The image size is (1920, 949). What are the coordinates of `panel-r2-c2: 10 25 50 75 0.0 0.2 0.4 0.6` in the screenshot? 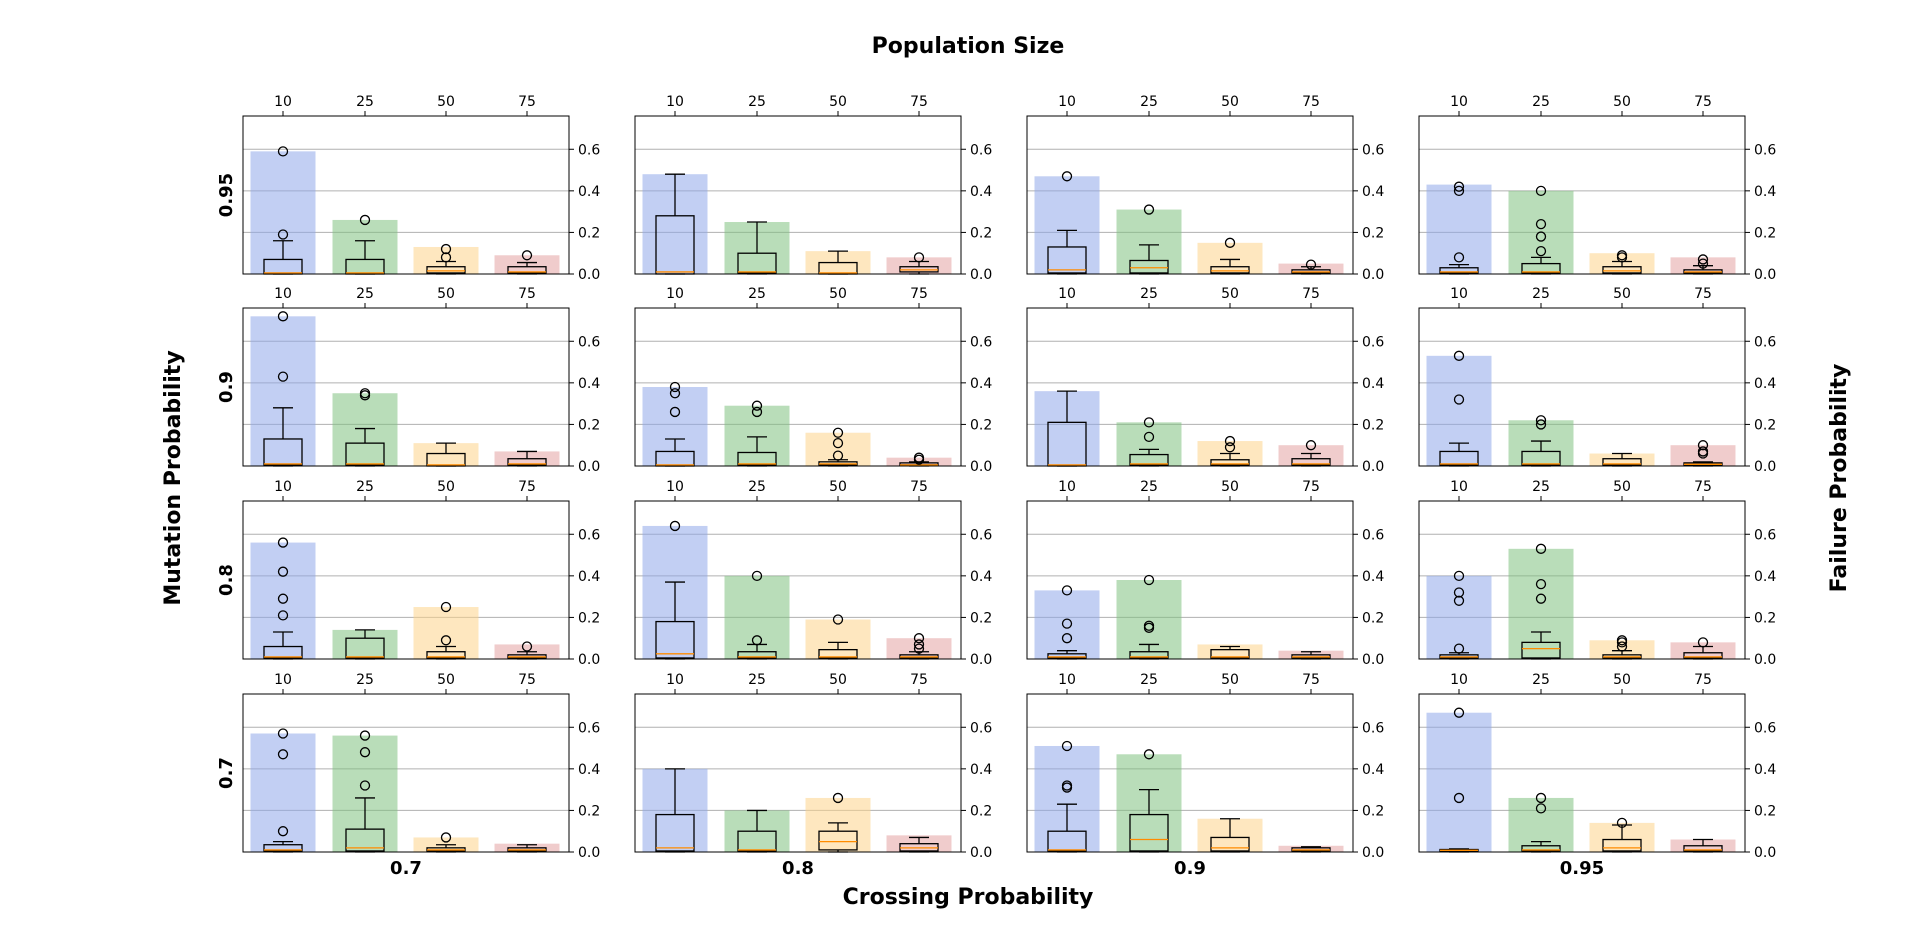 It's located at (1205, 573).